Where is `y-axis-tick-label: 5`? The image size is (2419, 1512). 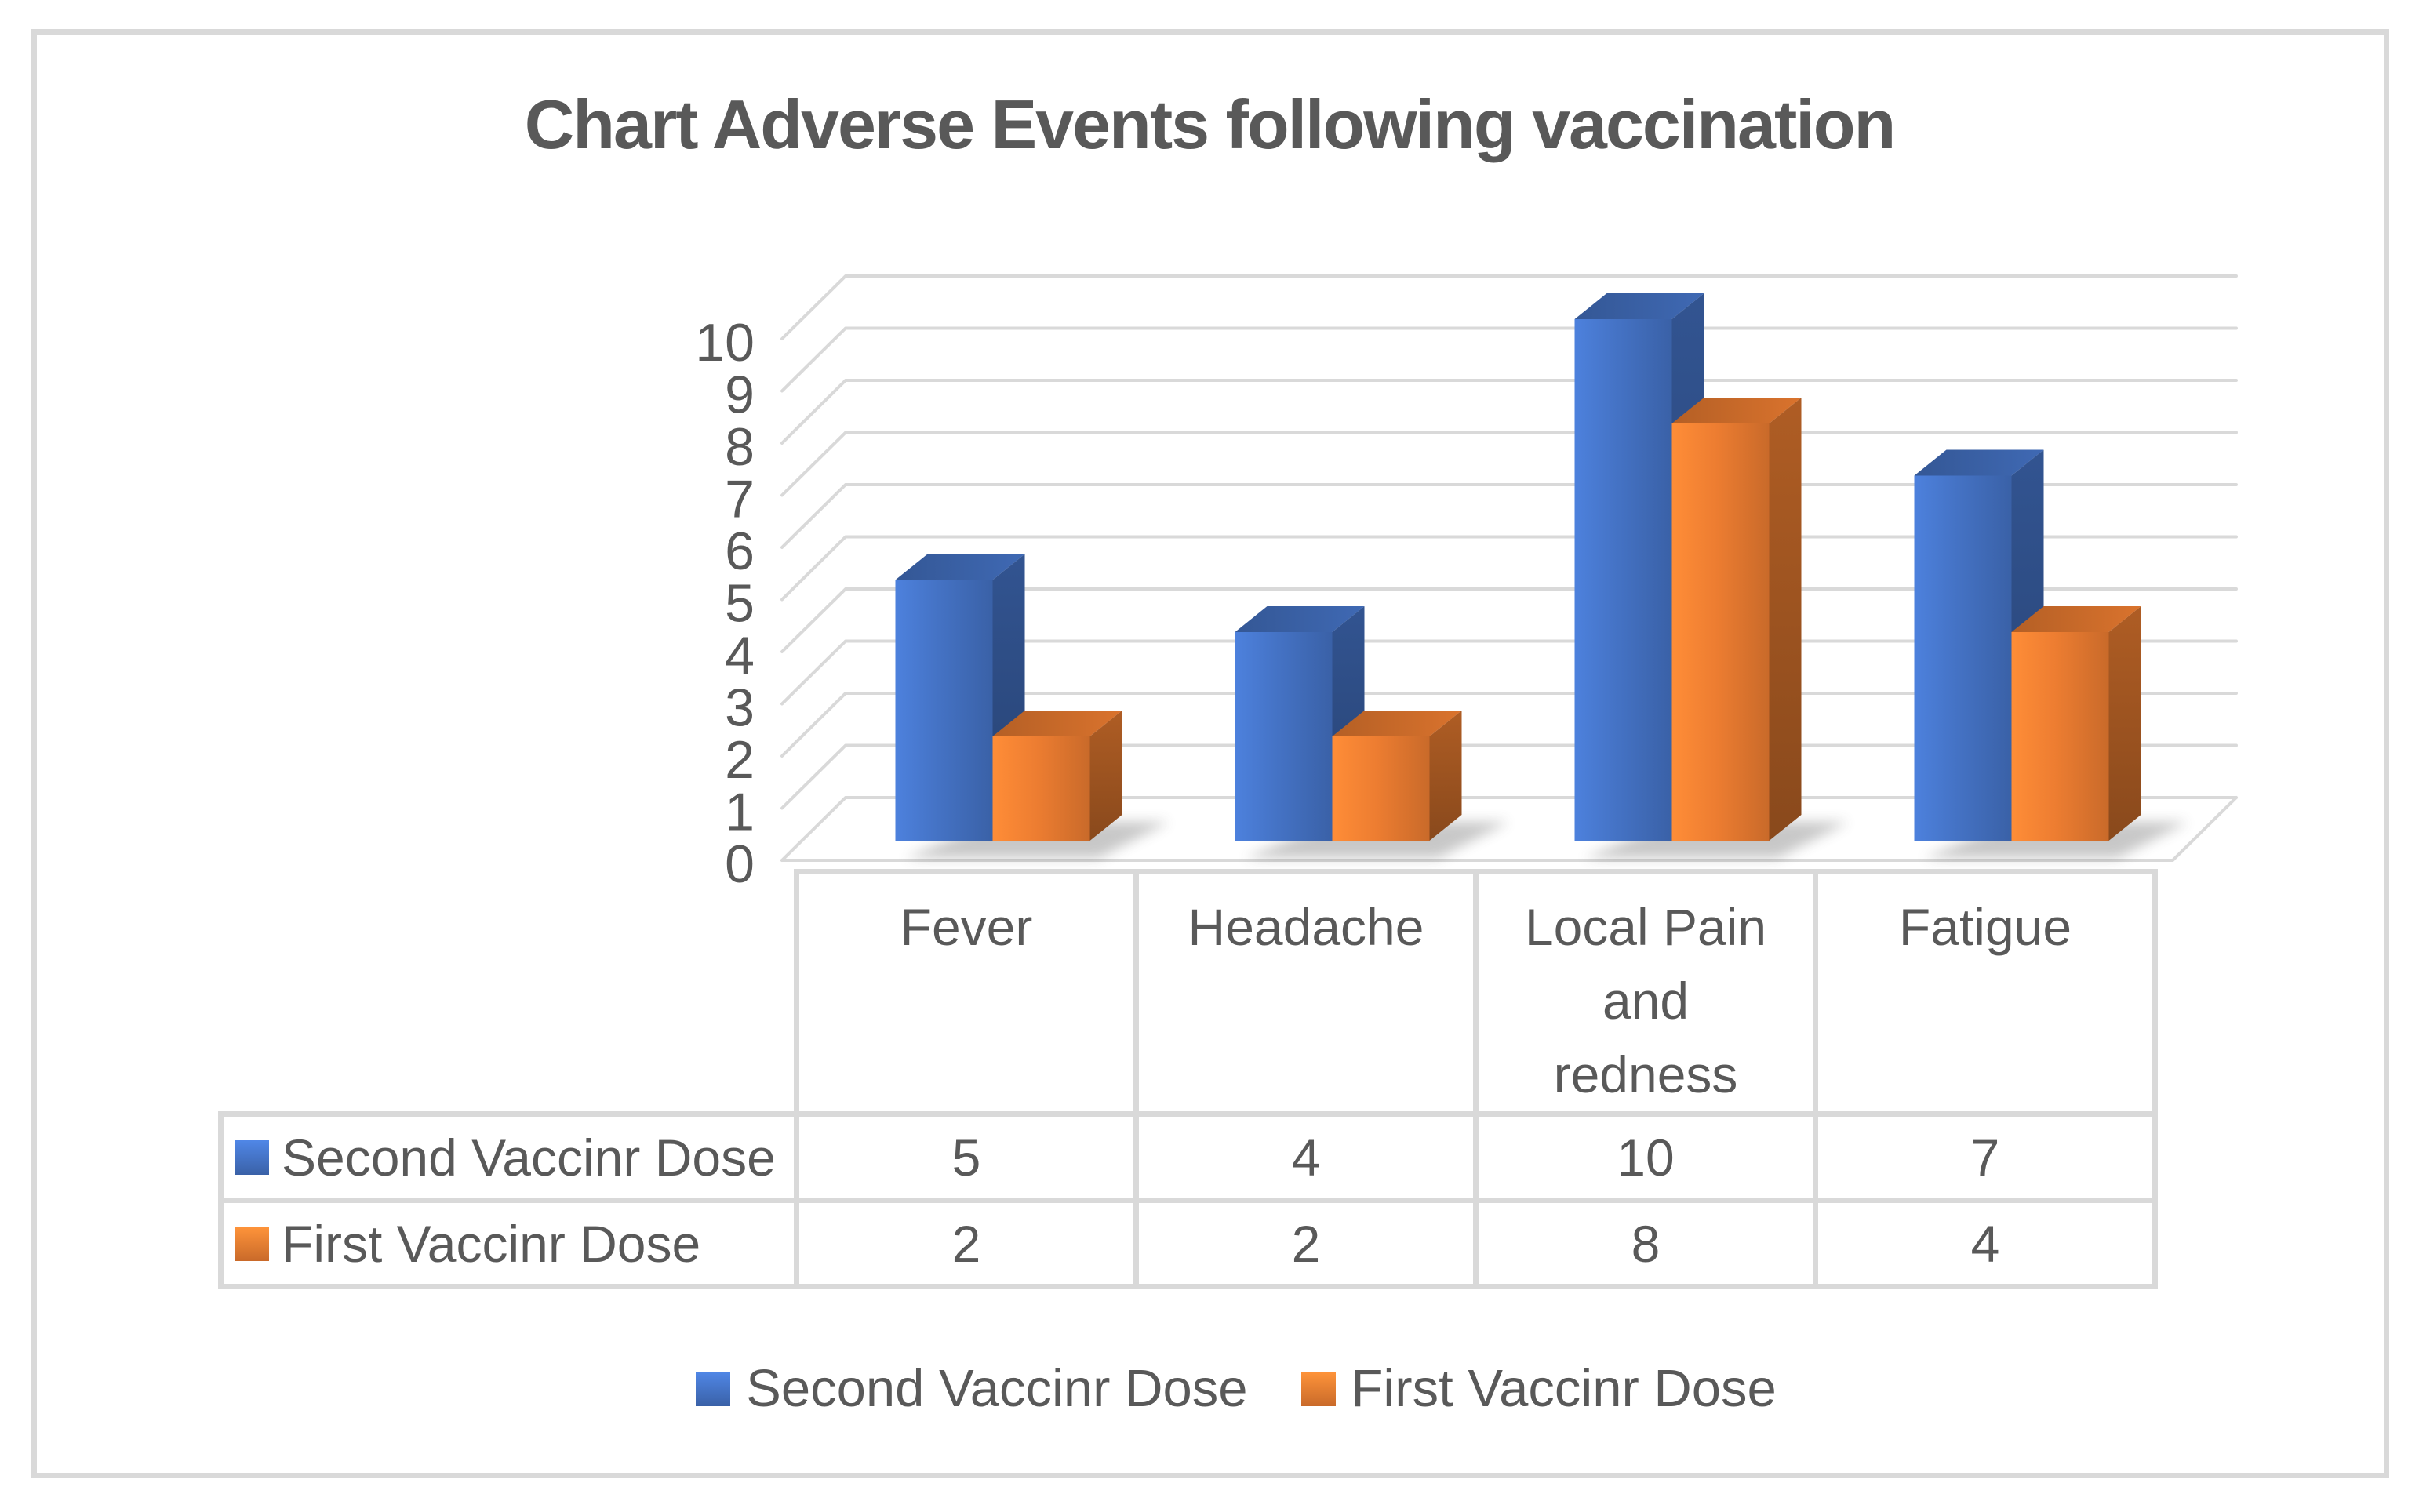
y-axis-tick-label: 5 is located at coordinates (740, 604).